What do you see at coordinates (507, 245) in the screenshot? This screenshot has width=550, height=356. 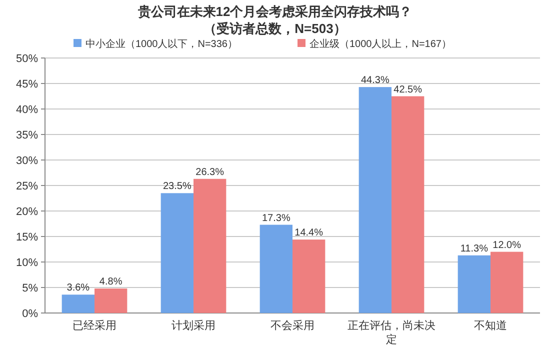 I see `data-label: 12.0%` at bounding box center [507, 245].